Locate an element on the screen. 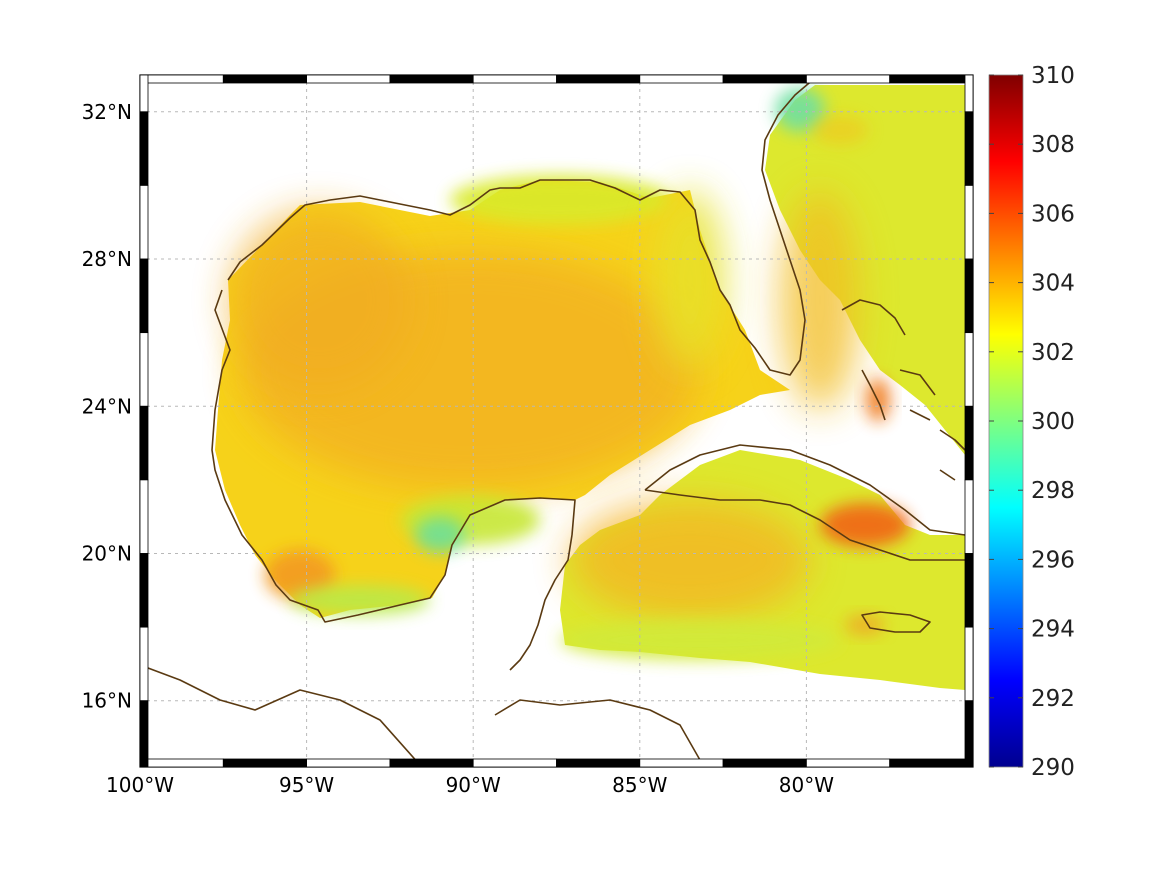 The width and height of the screenshot is (1167, 875). colorbar-tick-label: 296 is located at coordinates (1053, 560).